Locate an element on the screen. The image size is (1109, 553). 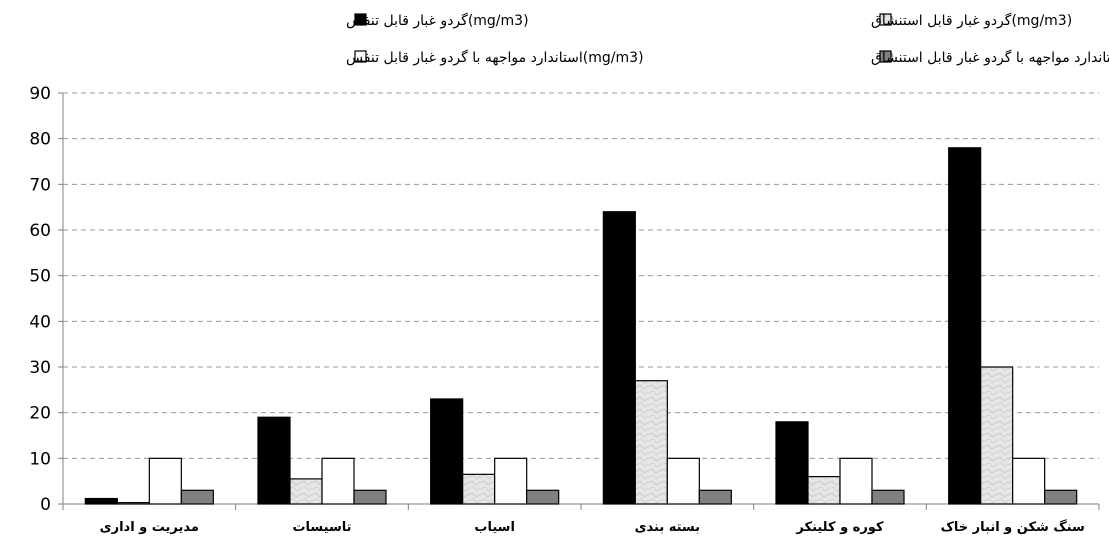
x-category-label: سنگ شکن و انبار خاک is located at coordinates (1013, 527).